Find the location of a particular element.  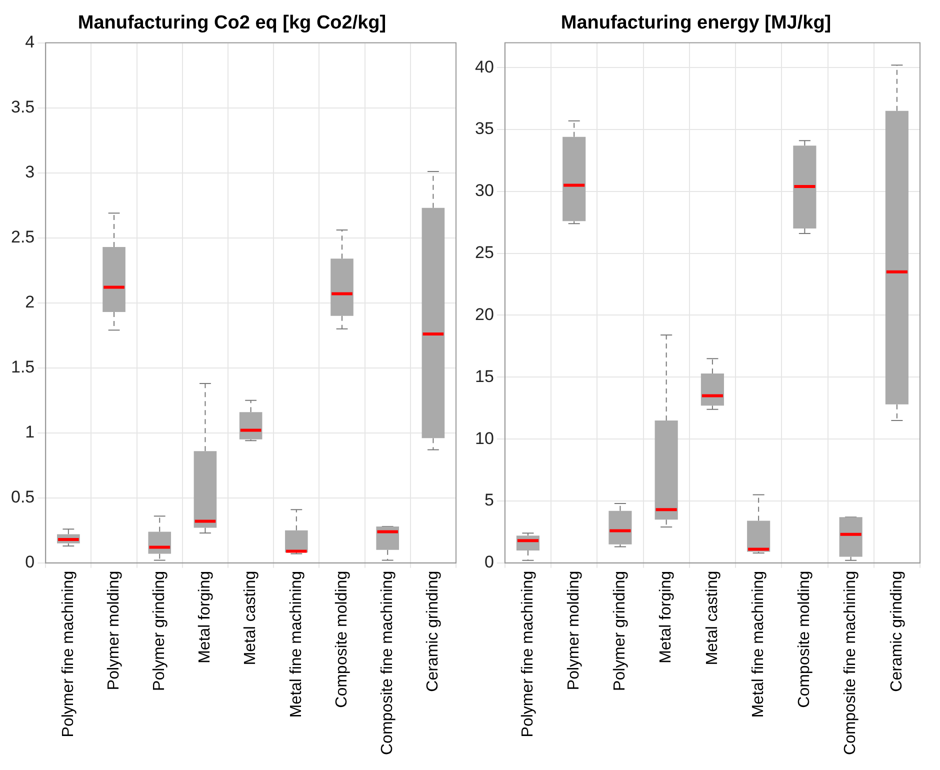

y-tick-label: 1 is located at coordinates (30, 432).